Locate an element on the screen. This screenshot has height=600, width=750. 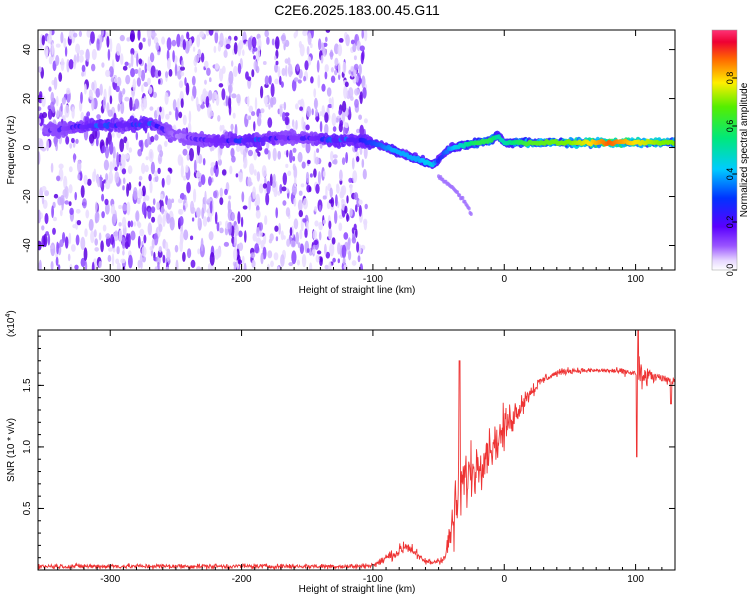
colorbar-label: Normalized spectral amplitude is located at coordinates (744, 149).